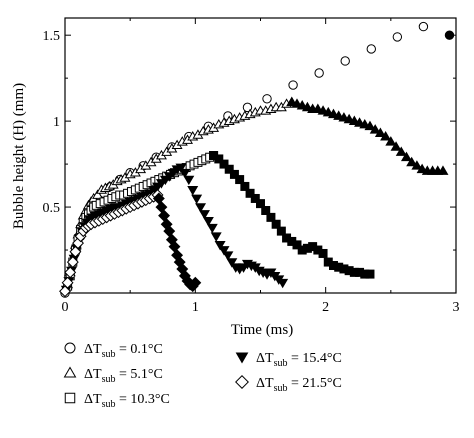 This screenshot has width=474, height=438. I want to click on y-tick-label: 0.5, so click(52, 208).